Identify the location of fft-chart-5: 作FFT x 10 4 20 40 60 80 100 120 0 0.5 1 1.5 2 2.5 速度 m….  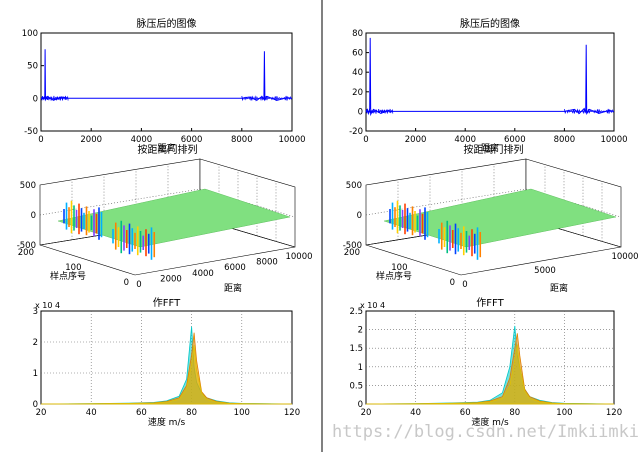
(485, 362).